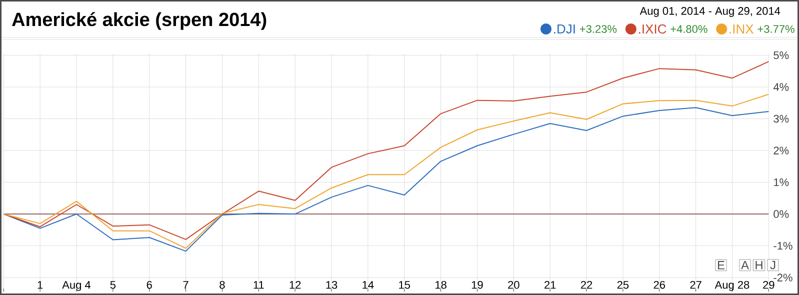 The image size is (799, 295). I want to click on x-tick-label: 6, so click(149, 284).